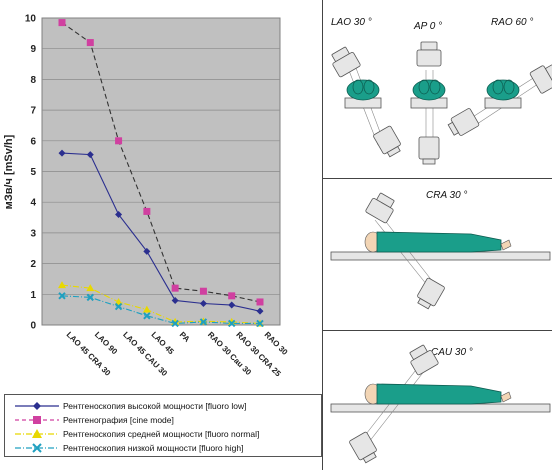 This screenshot has width=552, height=470. I want to click on cau-projection, so click(440, 404).